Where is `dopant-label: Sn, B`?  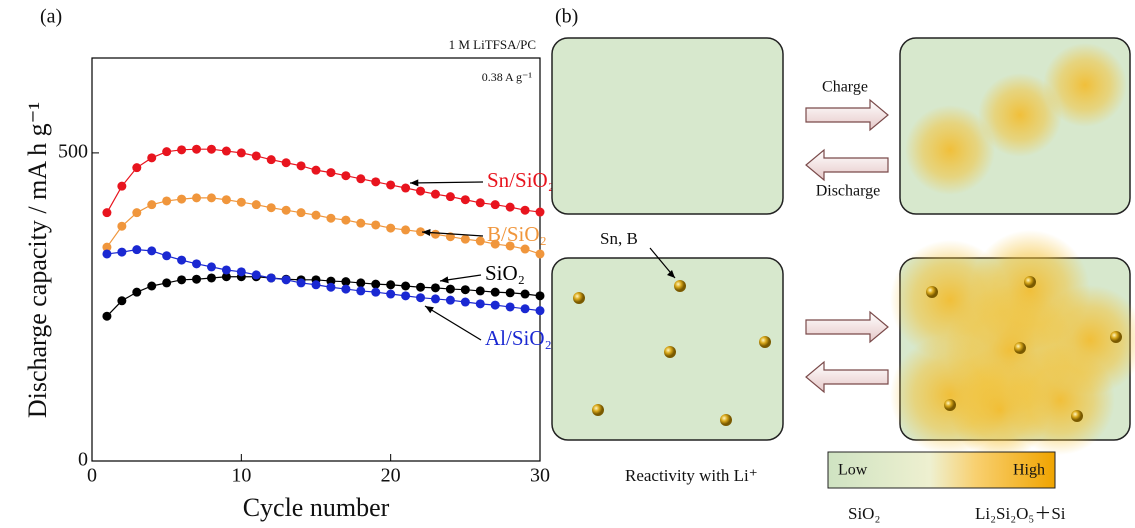 dopant-label: Sn, B is located at coordinates (619, 238).